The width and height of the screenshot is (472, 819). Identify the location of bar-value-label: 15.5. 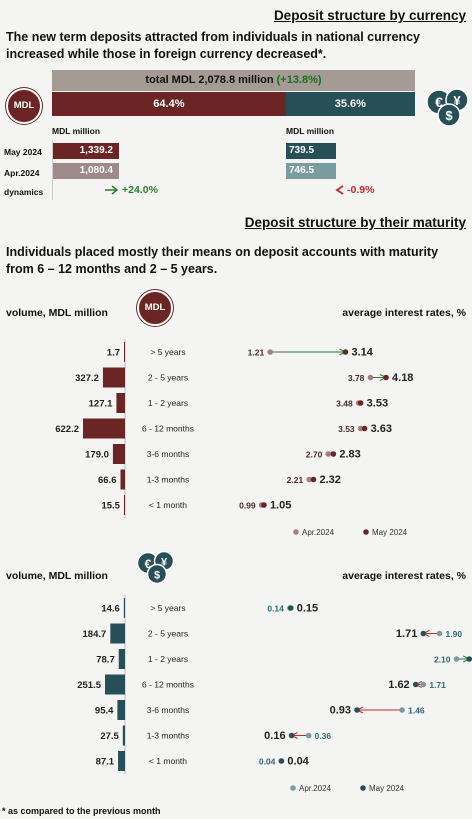
(110, 506).